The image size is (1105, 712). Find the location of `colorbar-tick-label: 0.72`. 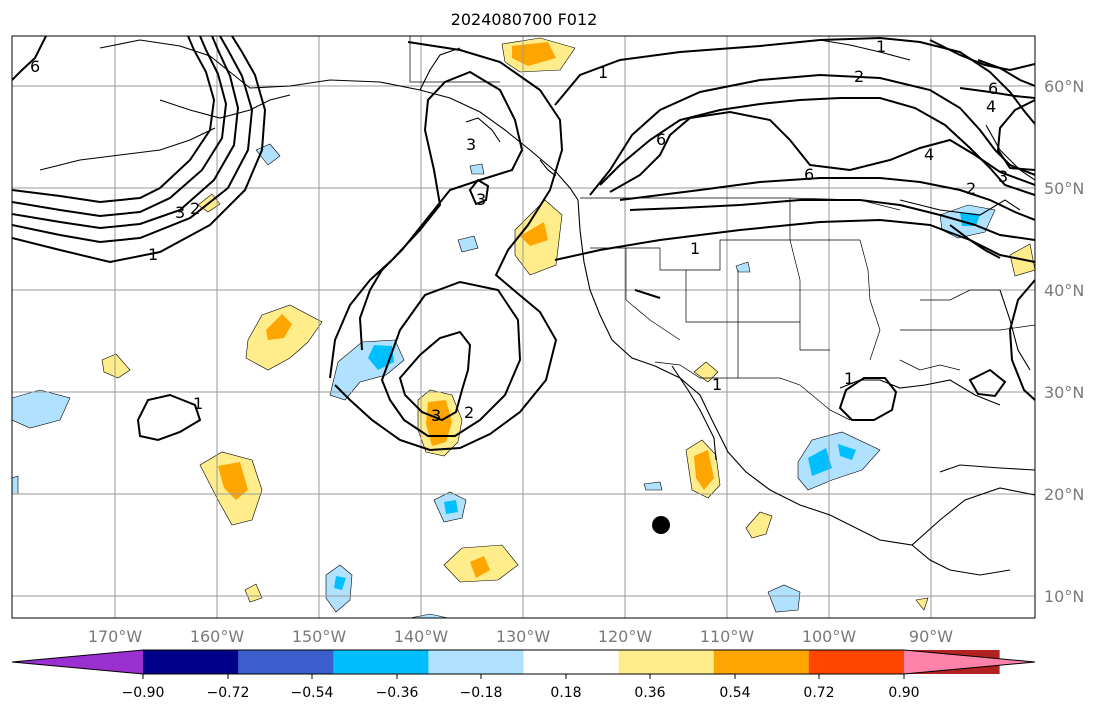

colorbar-tick-label: 0.72 is located at coordinates (818, 693).